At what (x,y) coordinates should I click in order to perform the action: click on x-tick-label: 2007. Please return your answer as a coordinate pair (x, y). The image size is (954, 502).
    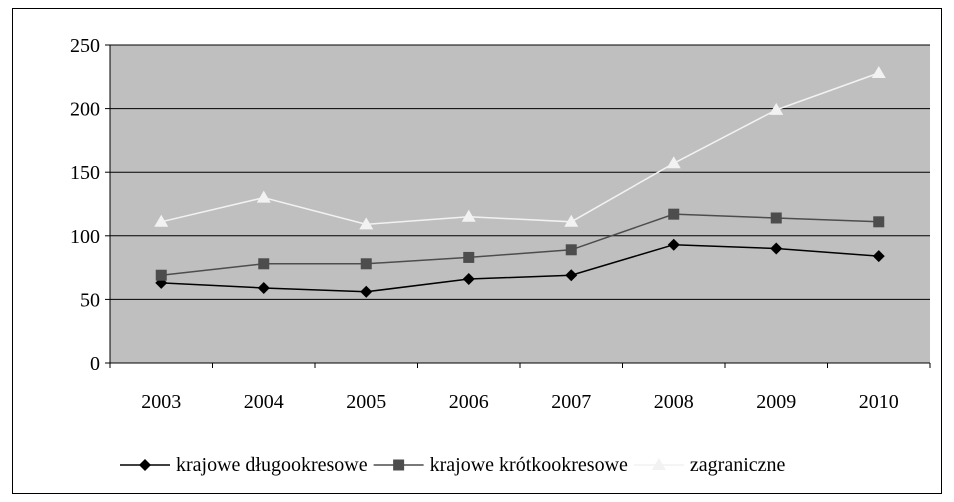
    Looking at the image, I should click on (571, 402).